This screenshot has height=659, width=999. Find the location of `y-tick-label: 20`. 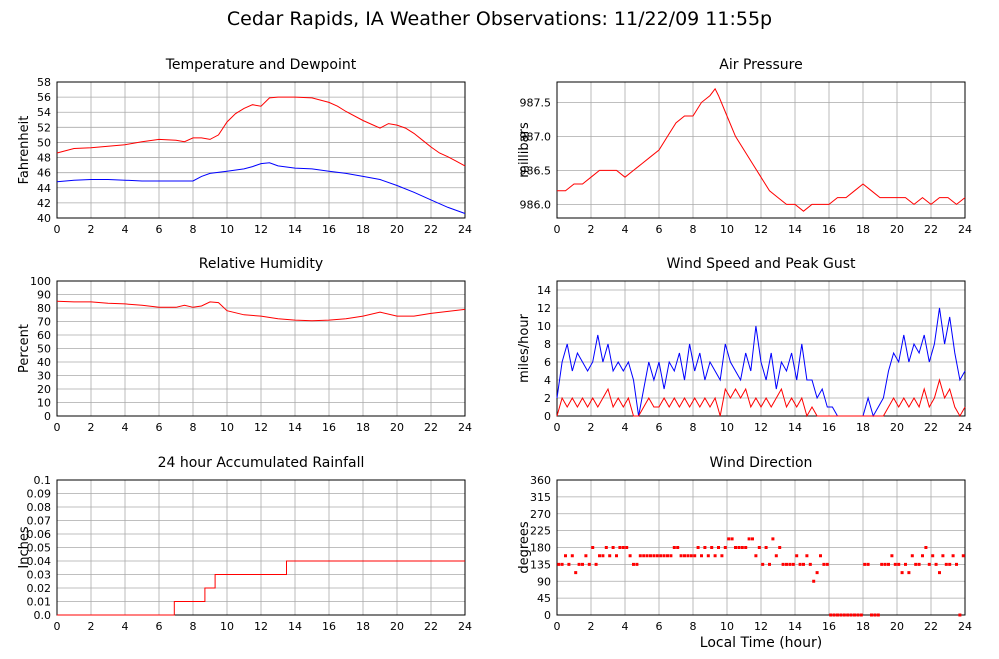

y-tick-label: 20 is located at coordinates (44, 389).